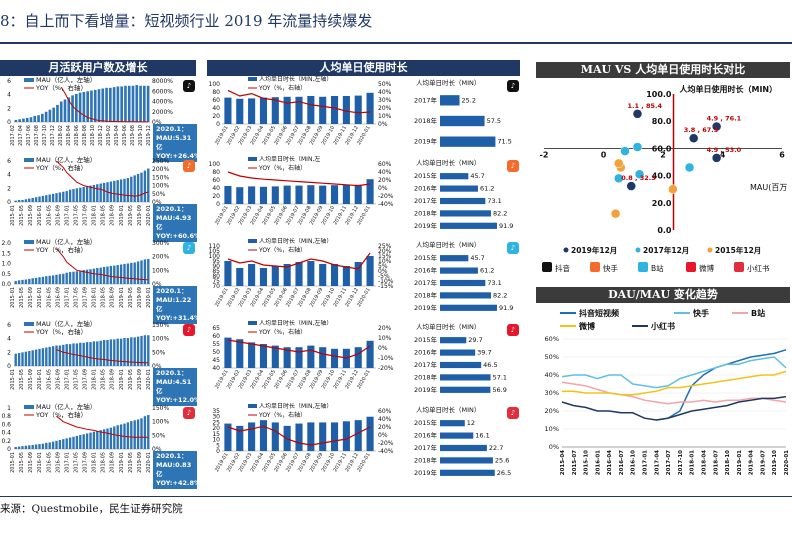 The image size is (792, 543). What do you see at coordinates (216, 281) in the screenshot?
I see `left-tick: 75` at bounding box center [216, 281].